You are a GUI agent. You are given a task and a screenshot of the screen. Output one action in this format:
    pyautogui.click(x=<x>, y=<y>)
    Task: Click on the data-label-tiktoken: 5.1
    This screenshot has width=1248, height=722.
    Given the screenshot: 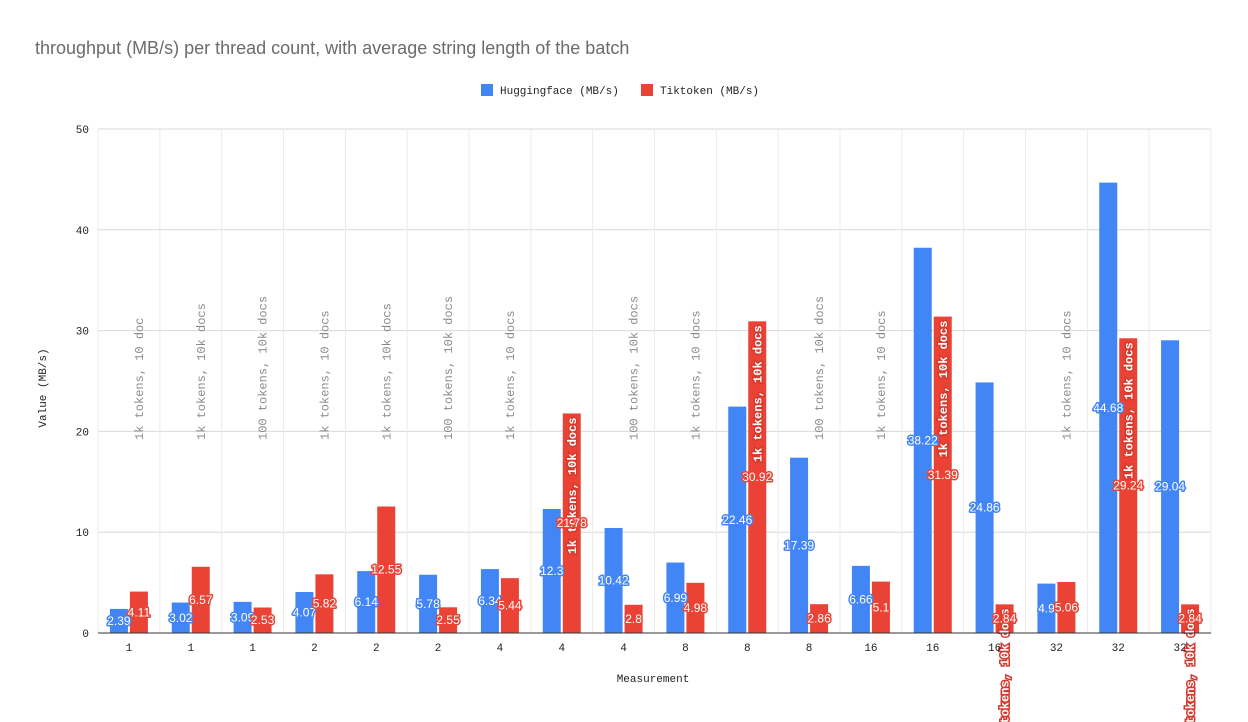 What is the action you would take?
    pyautogui.click(x=881, y=607)
    